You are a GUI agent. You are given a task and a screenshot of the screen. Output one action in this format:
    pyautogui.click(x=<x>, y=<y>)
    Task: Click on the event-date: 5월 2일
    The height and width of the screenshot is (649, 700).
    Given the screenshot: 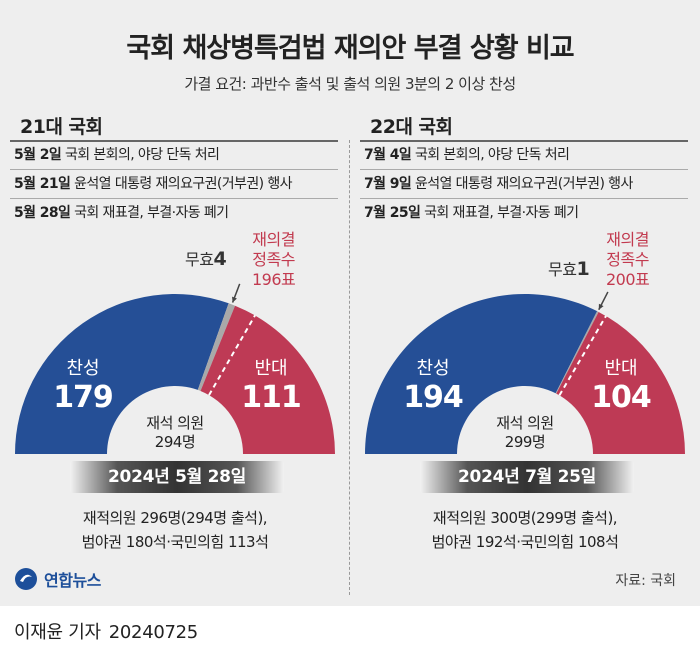 What is the action you would take?
    pyautogui.click(x=38, y=155)
    